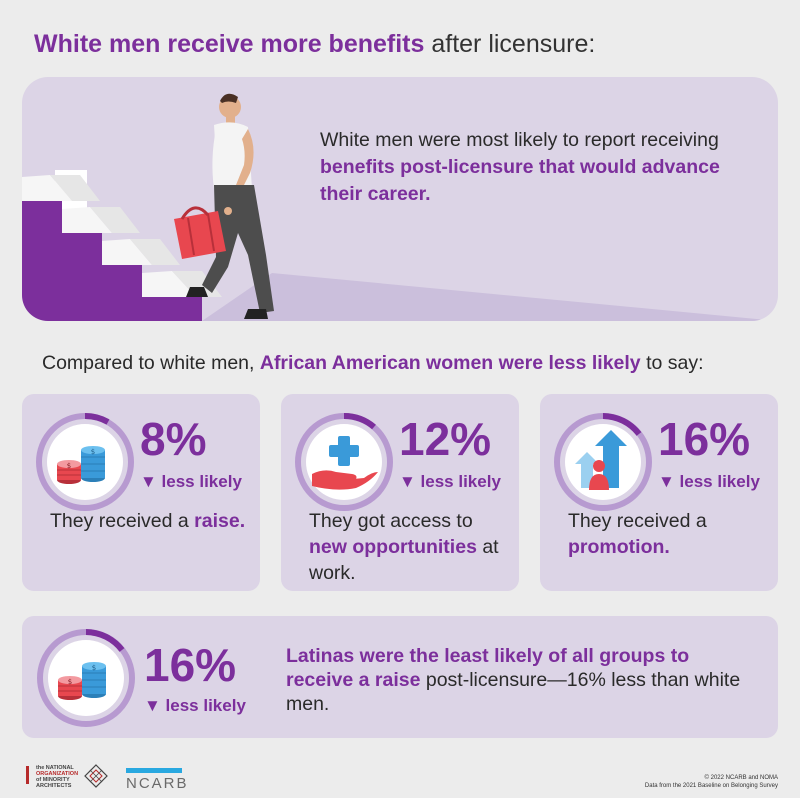 Image resolution: width=800 pixels, height=798 pixels. Describe the element at coordinates (445, 439) in the screenshot. I see `stat-percentage: 12%` at that location.